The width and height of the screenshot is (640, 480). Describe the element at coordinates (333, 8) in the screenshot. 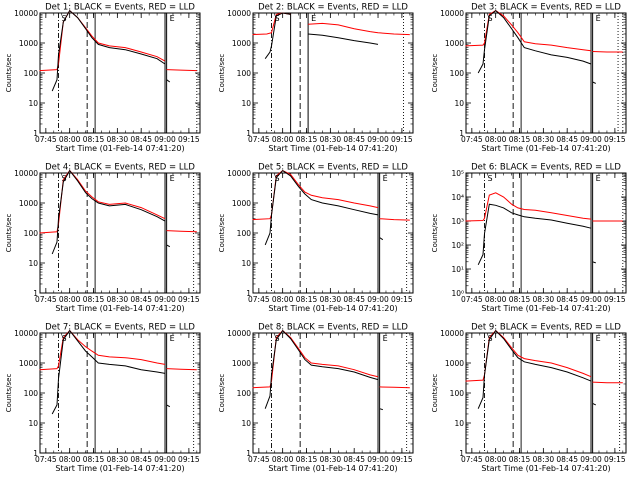

I see `panel-title: Det 2: BLACK = Events, RED = LLD` at that location.